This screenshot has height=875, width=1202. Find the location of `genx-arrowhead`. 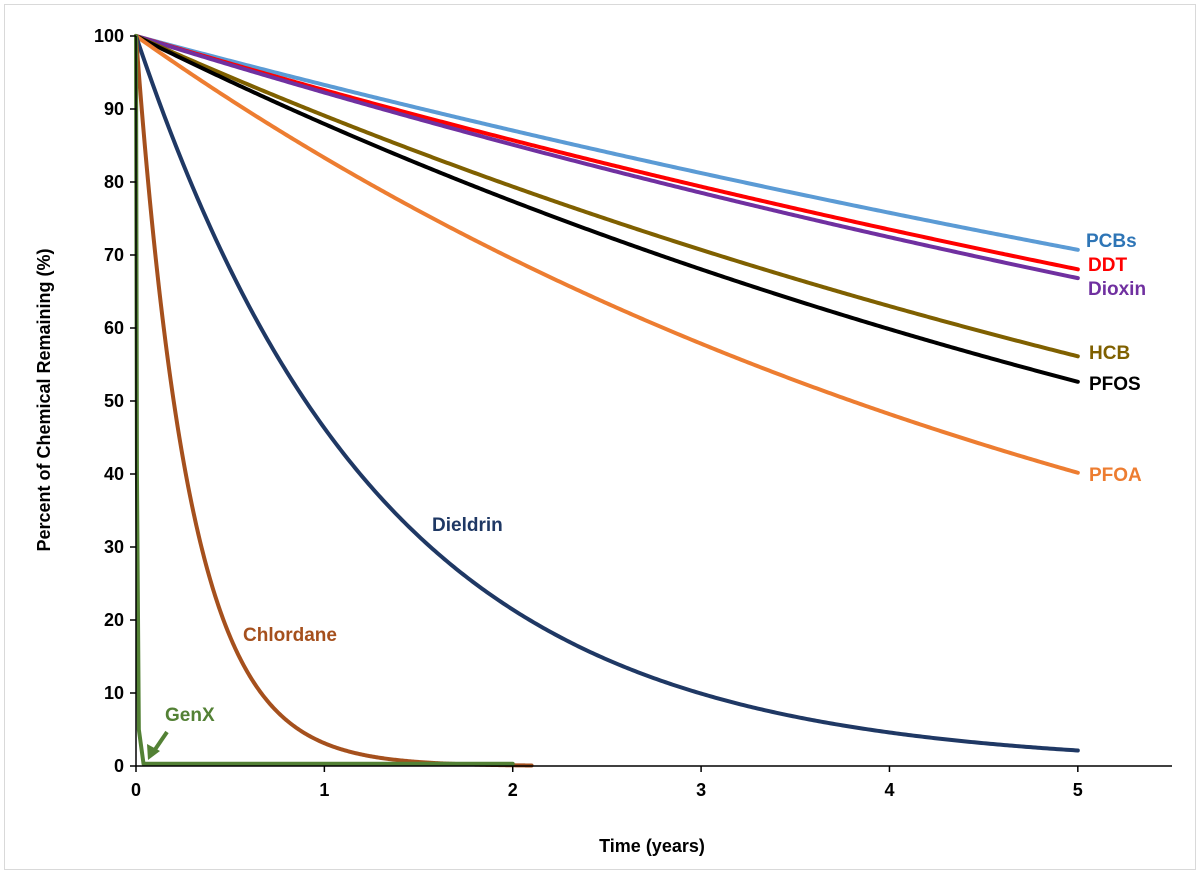

genx-arrowhead is located at coordinates (153, 752).